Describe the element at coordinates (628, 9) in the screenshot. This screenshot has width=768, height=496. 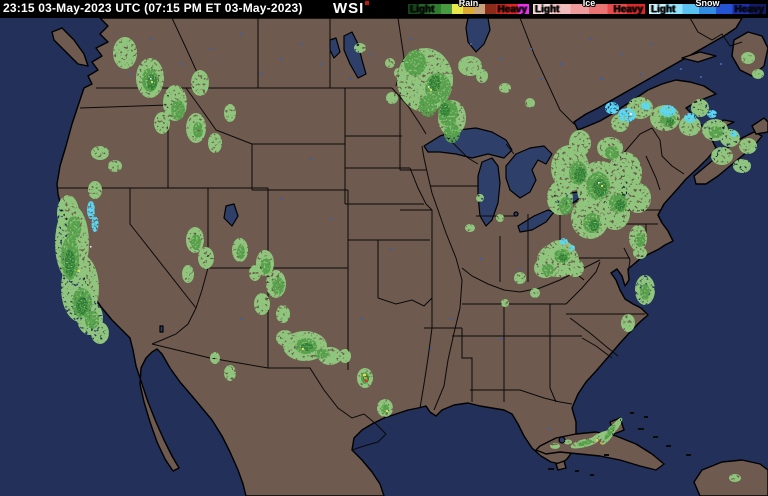
I see `legend-ice-heavy-label: Heavy` at that location.